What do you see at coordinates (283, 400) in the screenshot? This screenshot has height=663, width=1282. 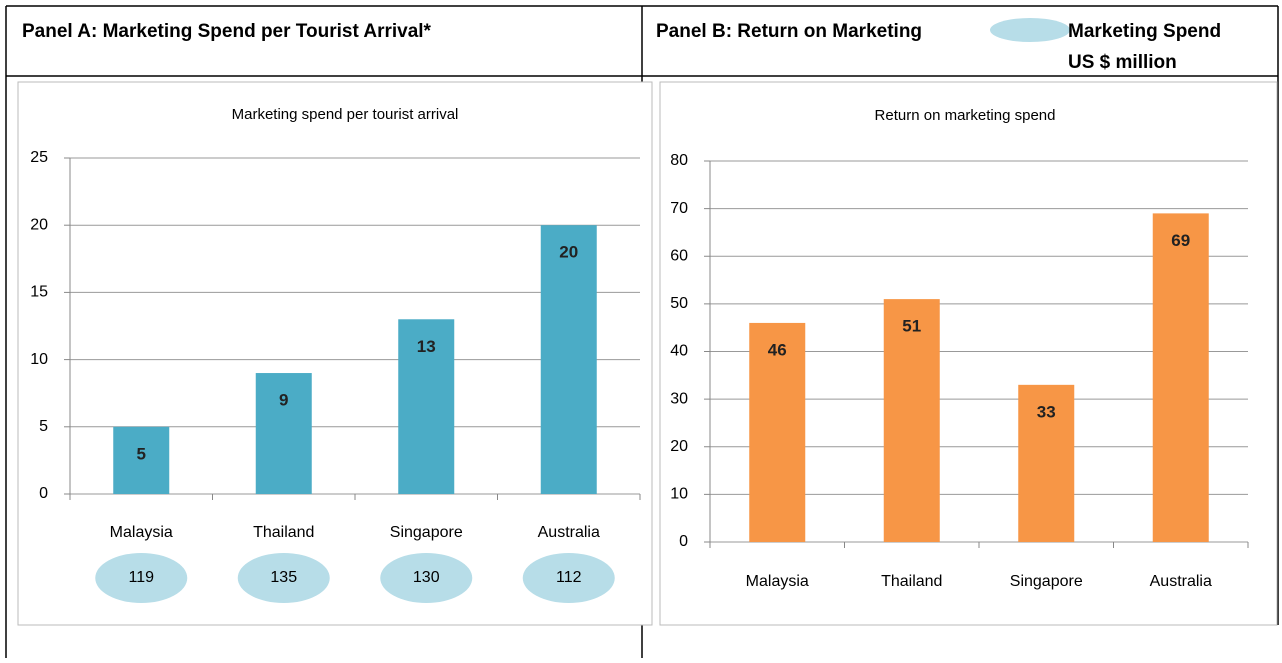 I see `data-label: 9` at bounding box center [283, 400].